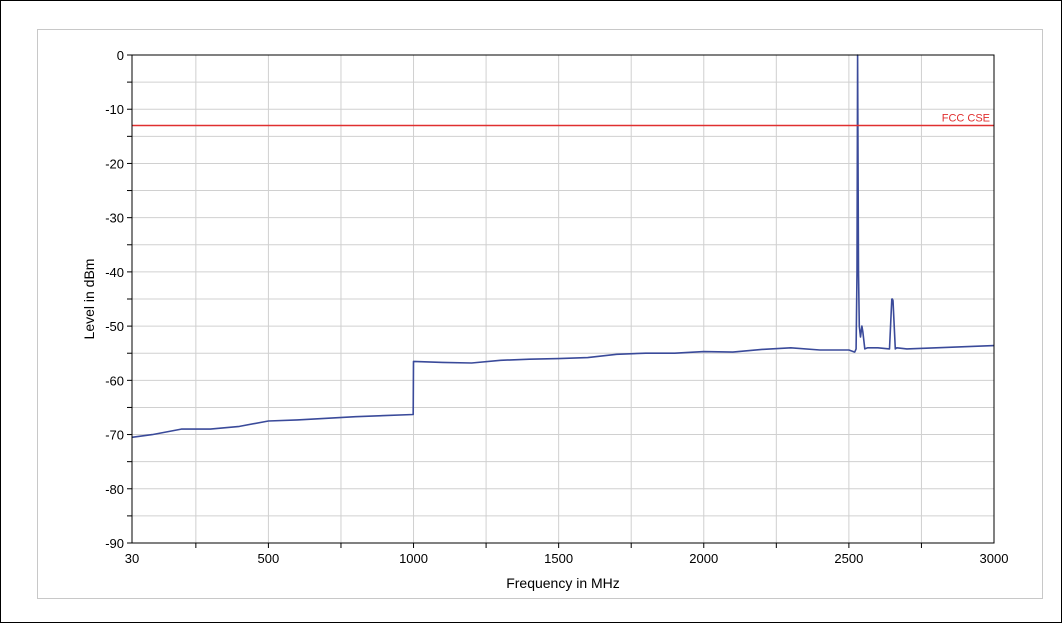 This screenshot has height=623, width=1062. What do you see at coordinates (994, 558) in the screenshot?
I see `x-tick-label: 3000` at bounding box center [994, 558].